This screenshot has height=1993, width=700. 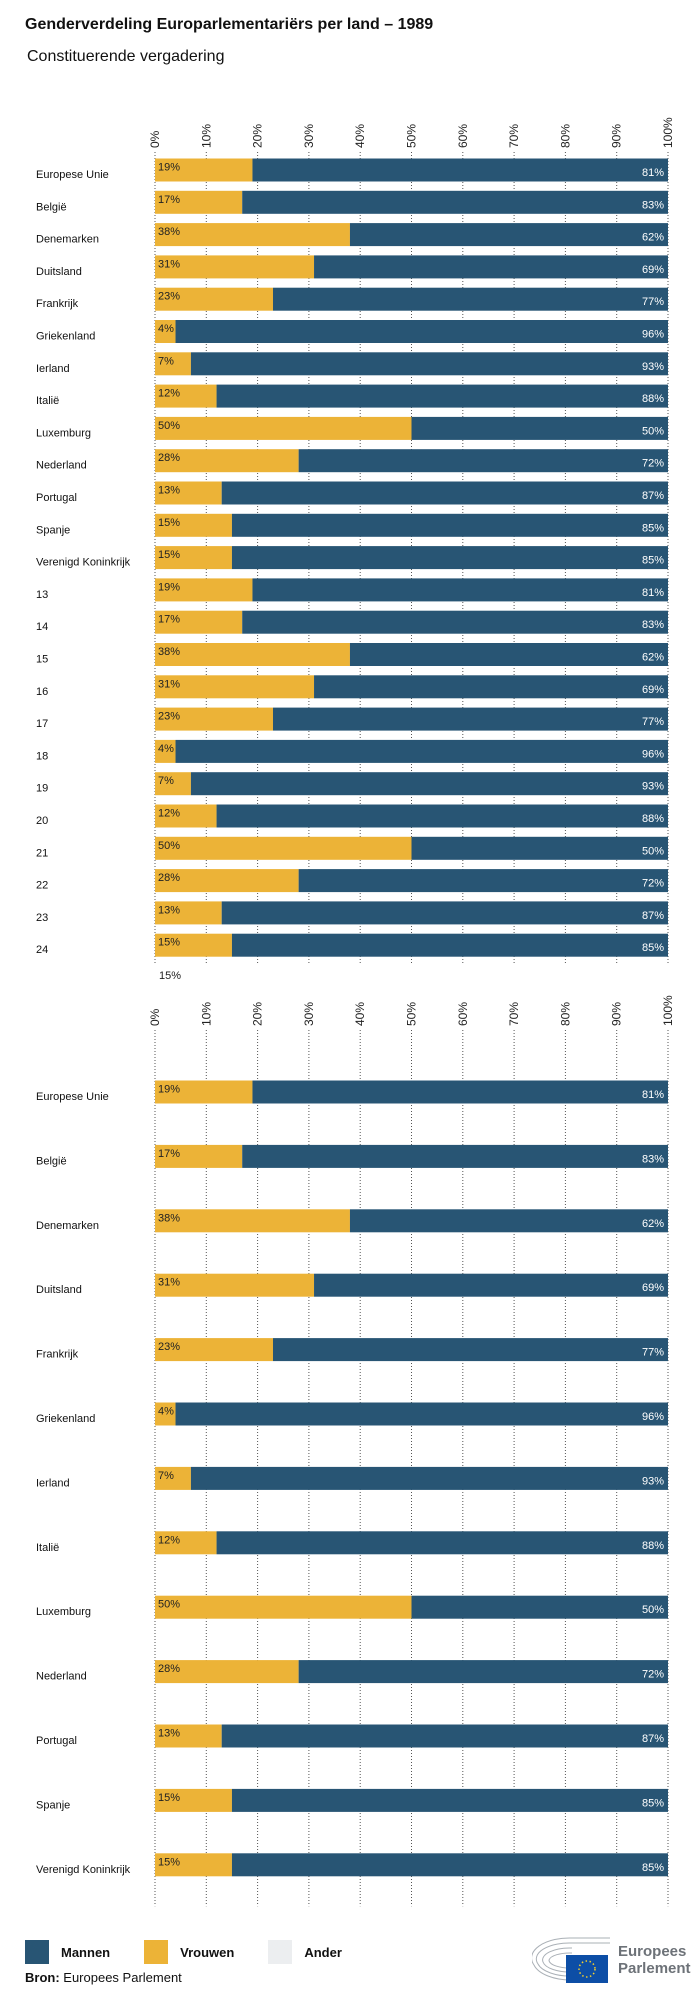 What do you see at coordinates (83, 1870) in the screenshot?
I see `category-label: Verenigd Koninkrijk` at bounding box center [83, 1870].